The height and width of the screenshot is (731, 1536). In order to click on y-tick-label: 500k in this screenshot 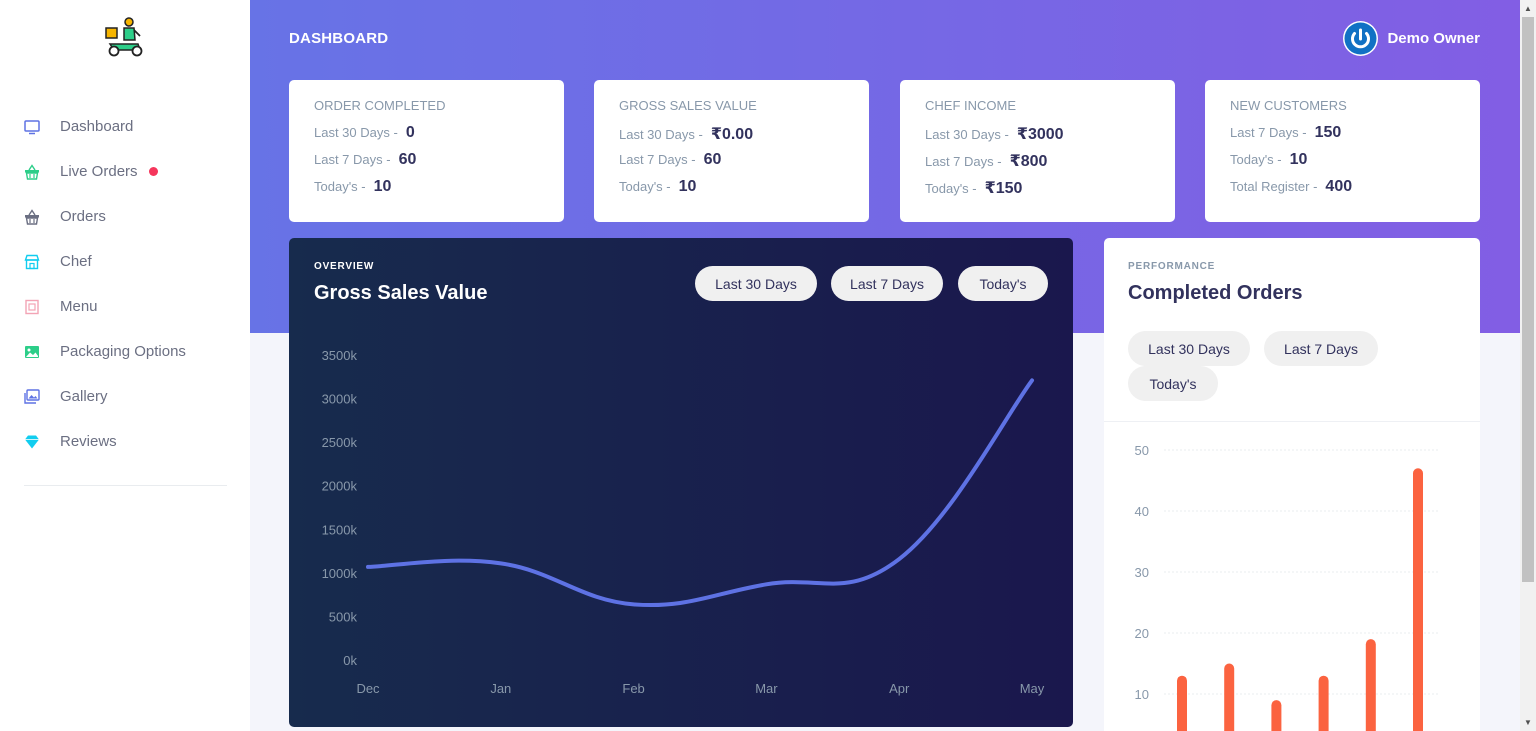, I will do `click(343, 616)`.